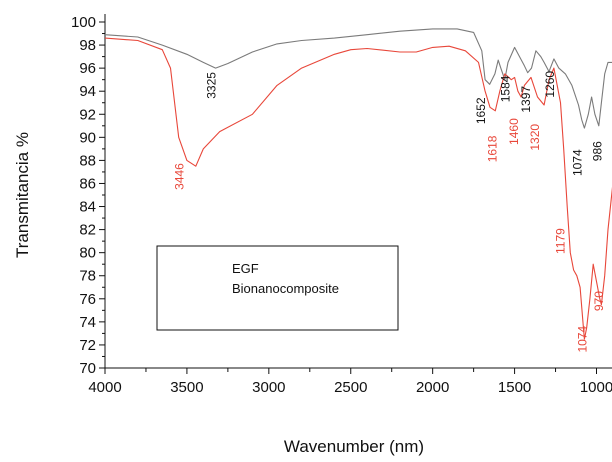 The height and width of the screenshot is (462, 612). Describe the element at coordinates (87, 68) in the screenshot. I see `y-tick-label: 96` at that location.